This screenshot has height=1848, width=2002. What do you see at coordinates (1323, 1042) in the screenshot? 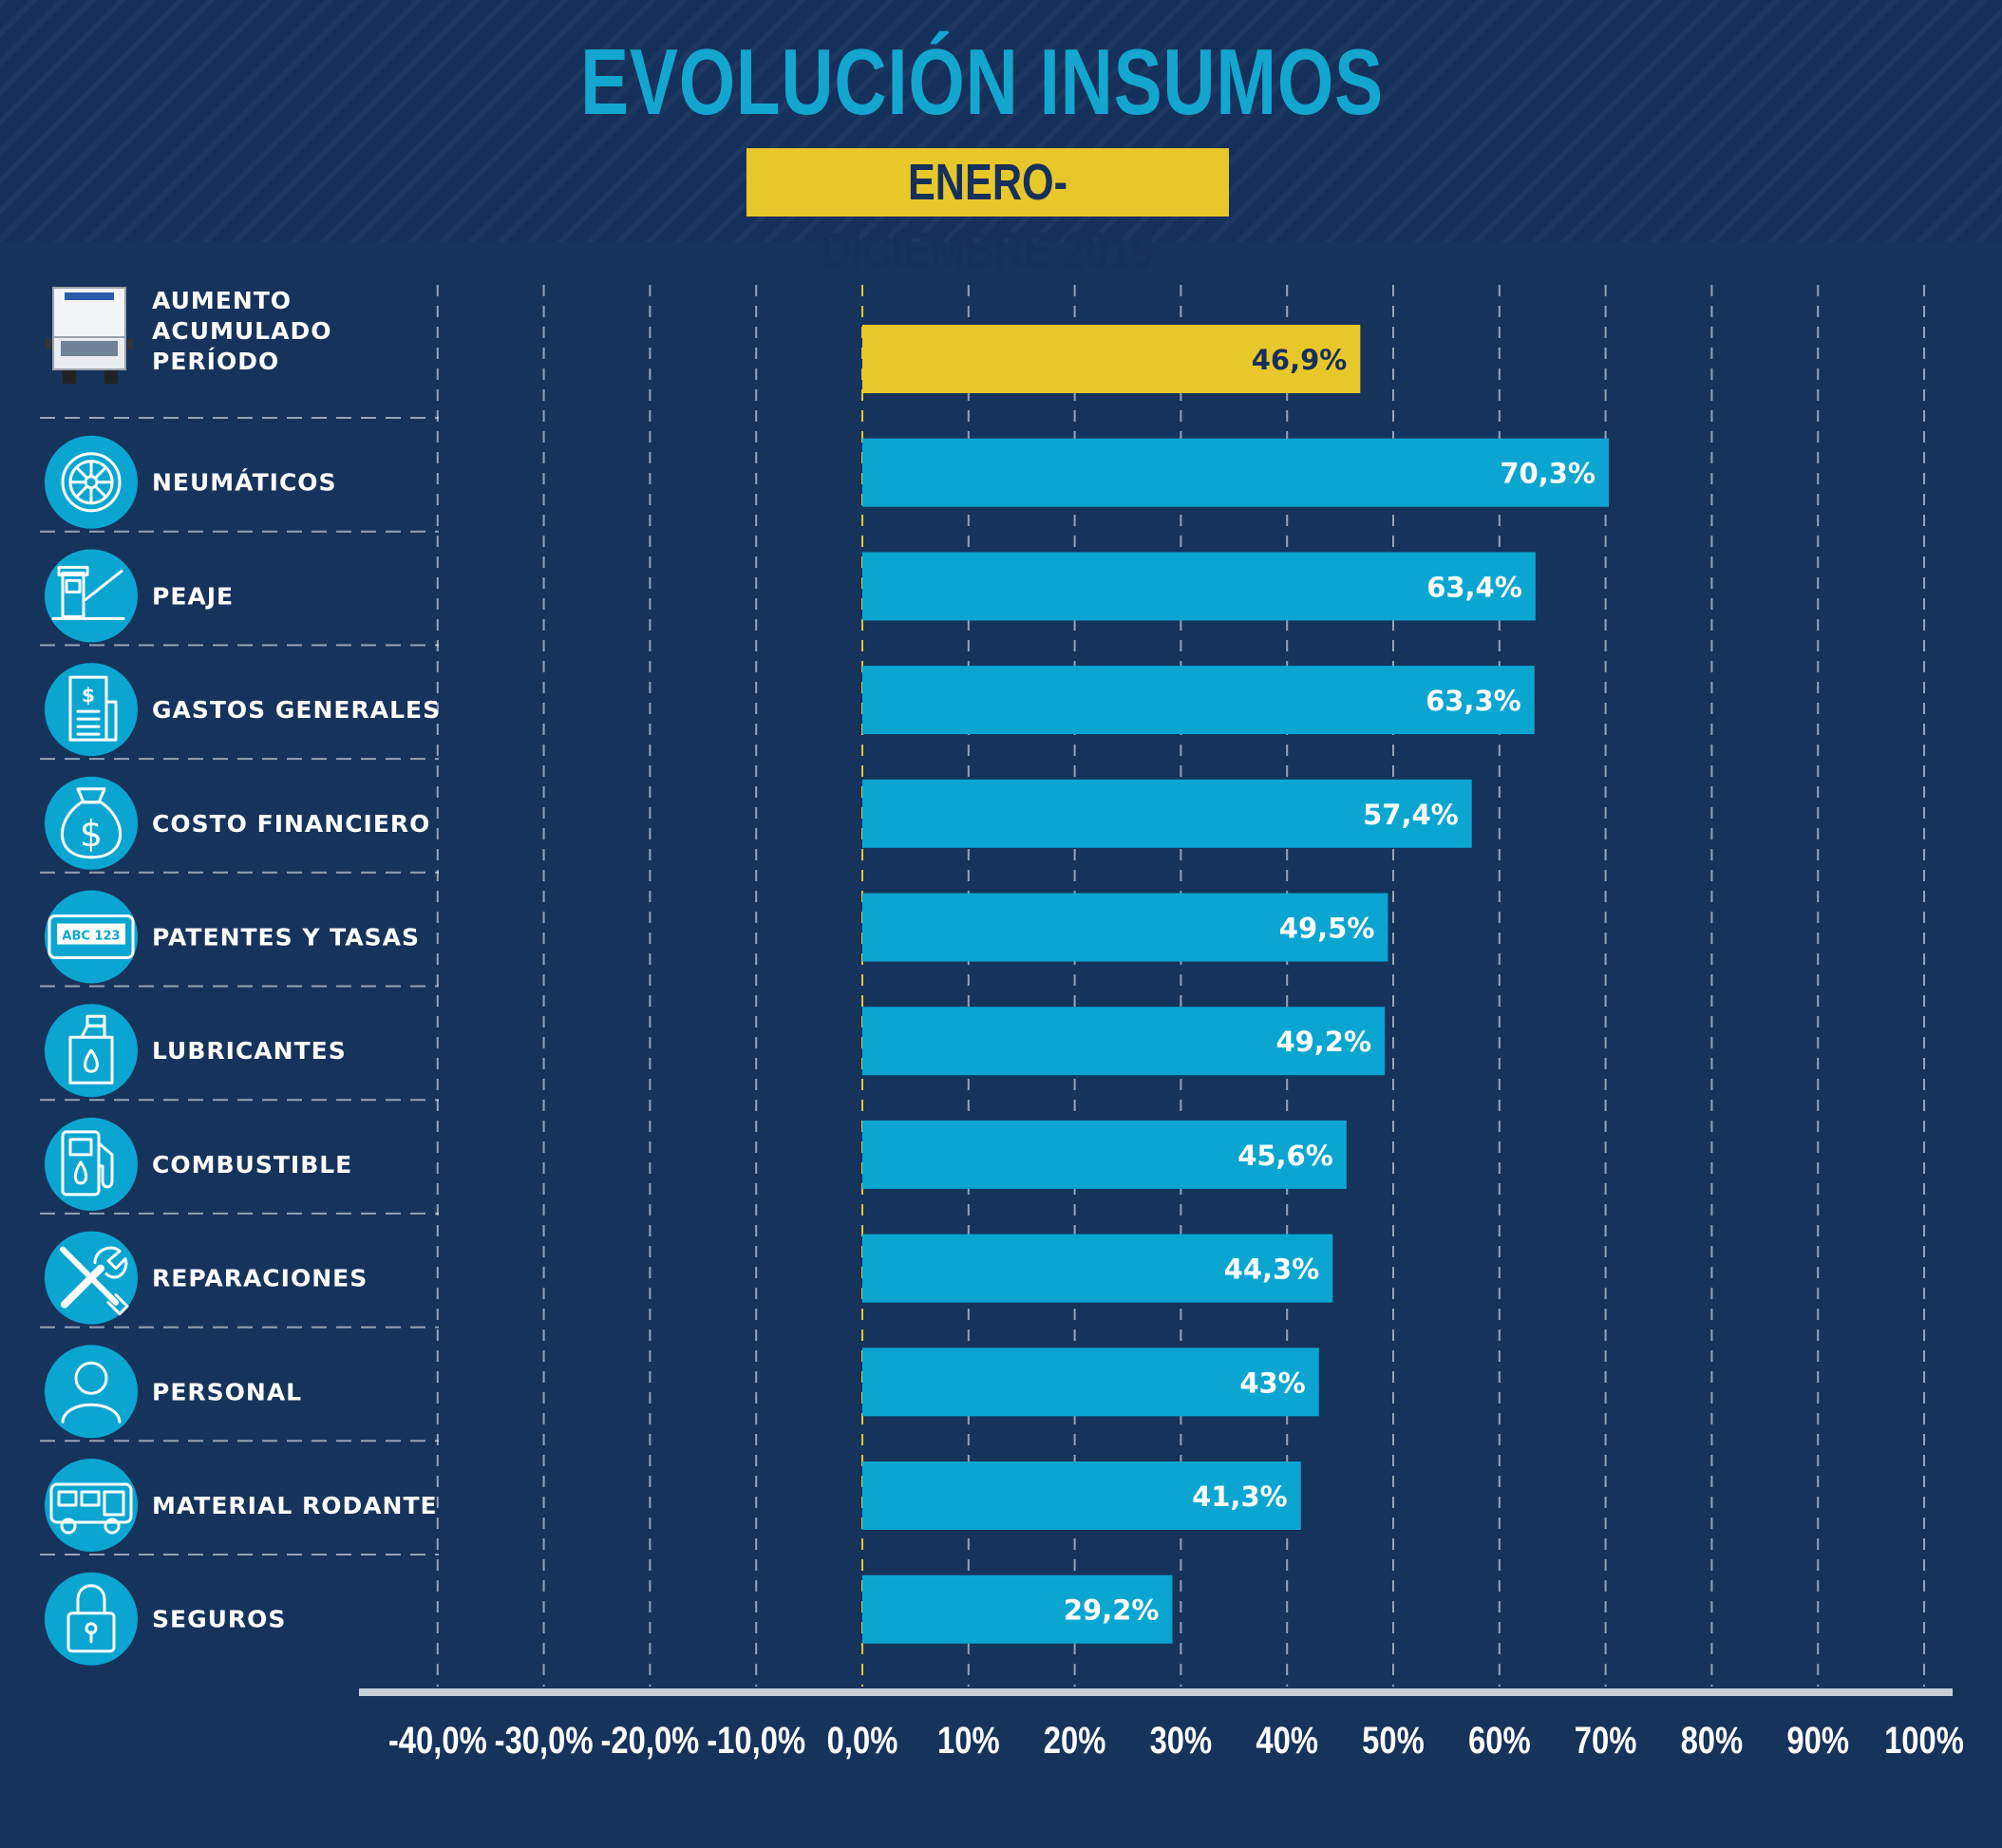
I see `bar-value-label: 49,2%` at bounding box center [1323, 1042].